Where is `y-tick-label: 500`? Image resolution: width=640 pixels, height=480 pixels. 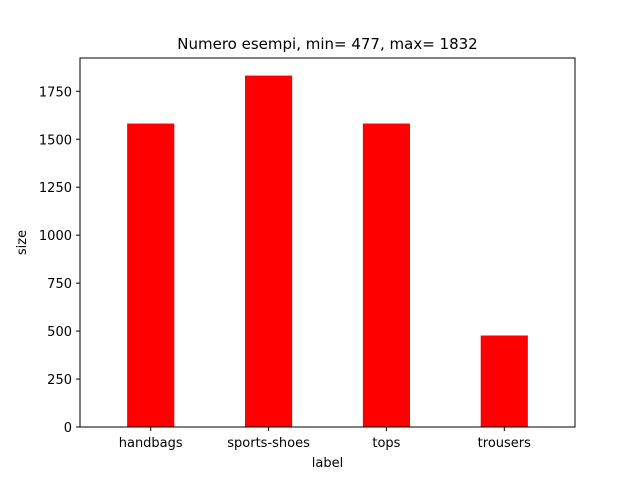 y-tick-label: 500 is located at coordinates (59, 332).